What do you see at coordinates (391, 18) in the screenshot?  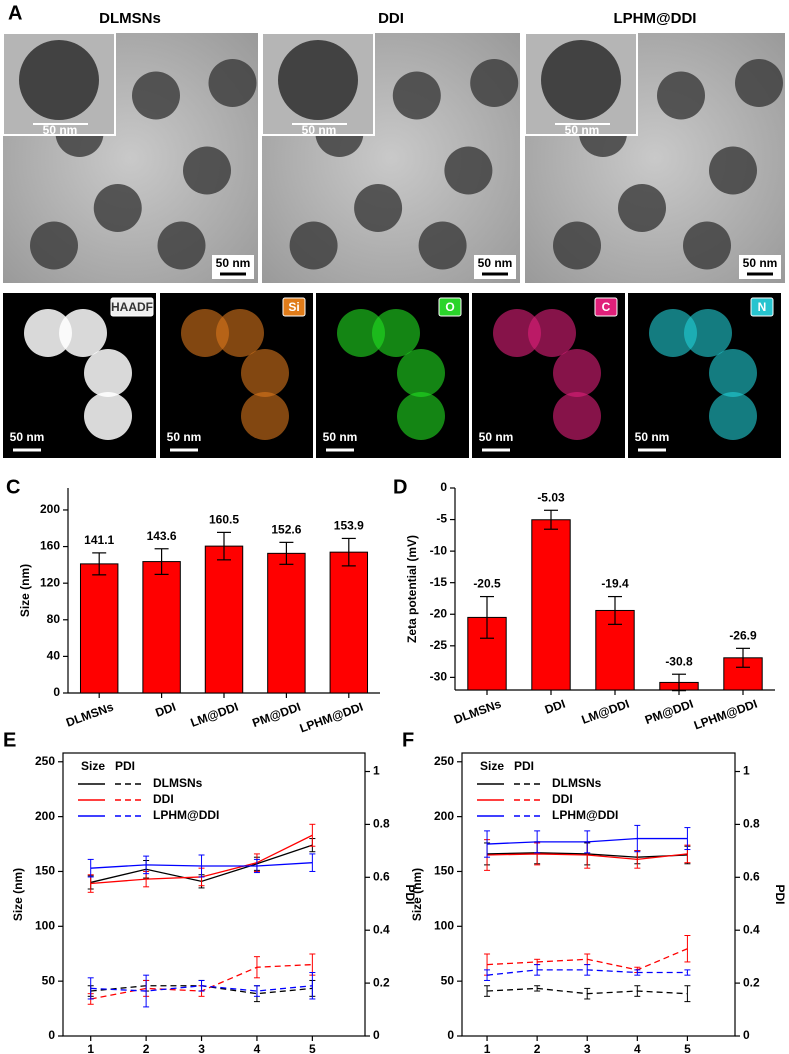 I see `image-title: DDI` at bounding box center [391, 18].